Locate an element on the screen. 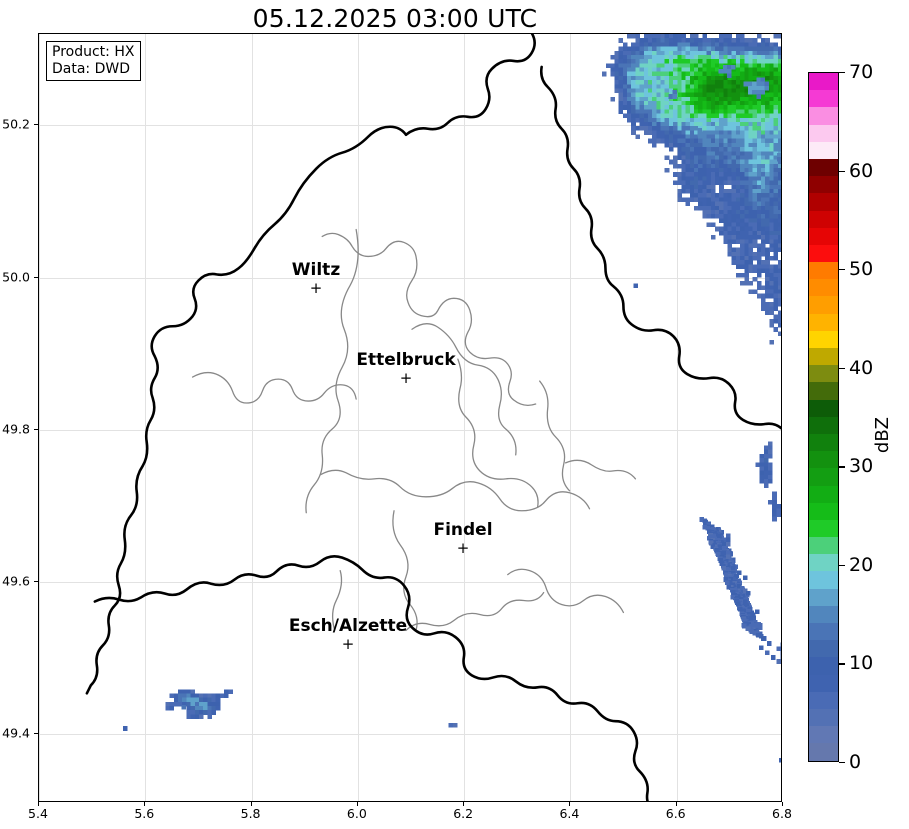 Image resolution: width=909 pixels, height=829 pixels. x-axis-tick-label: 5.8 is located at coordinates (250, 813).